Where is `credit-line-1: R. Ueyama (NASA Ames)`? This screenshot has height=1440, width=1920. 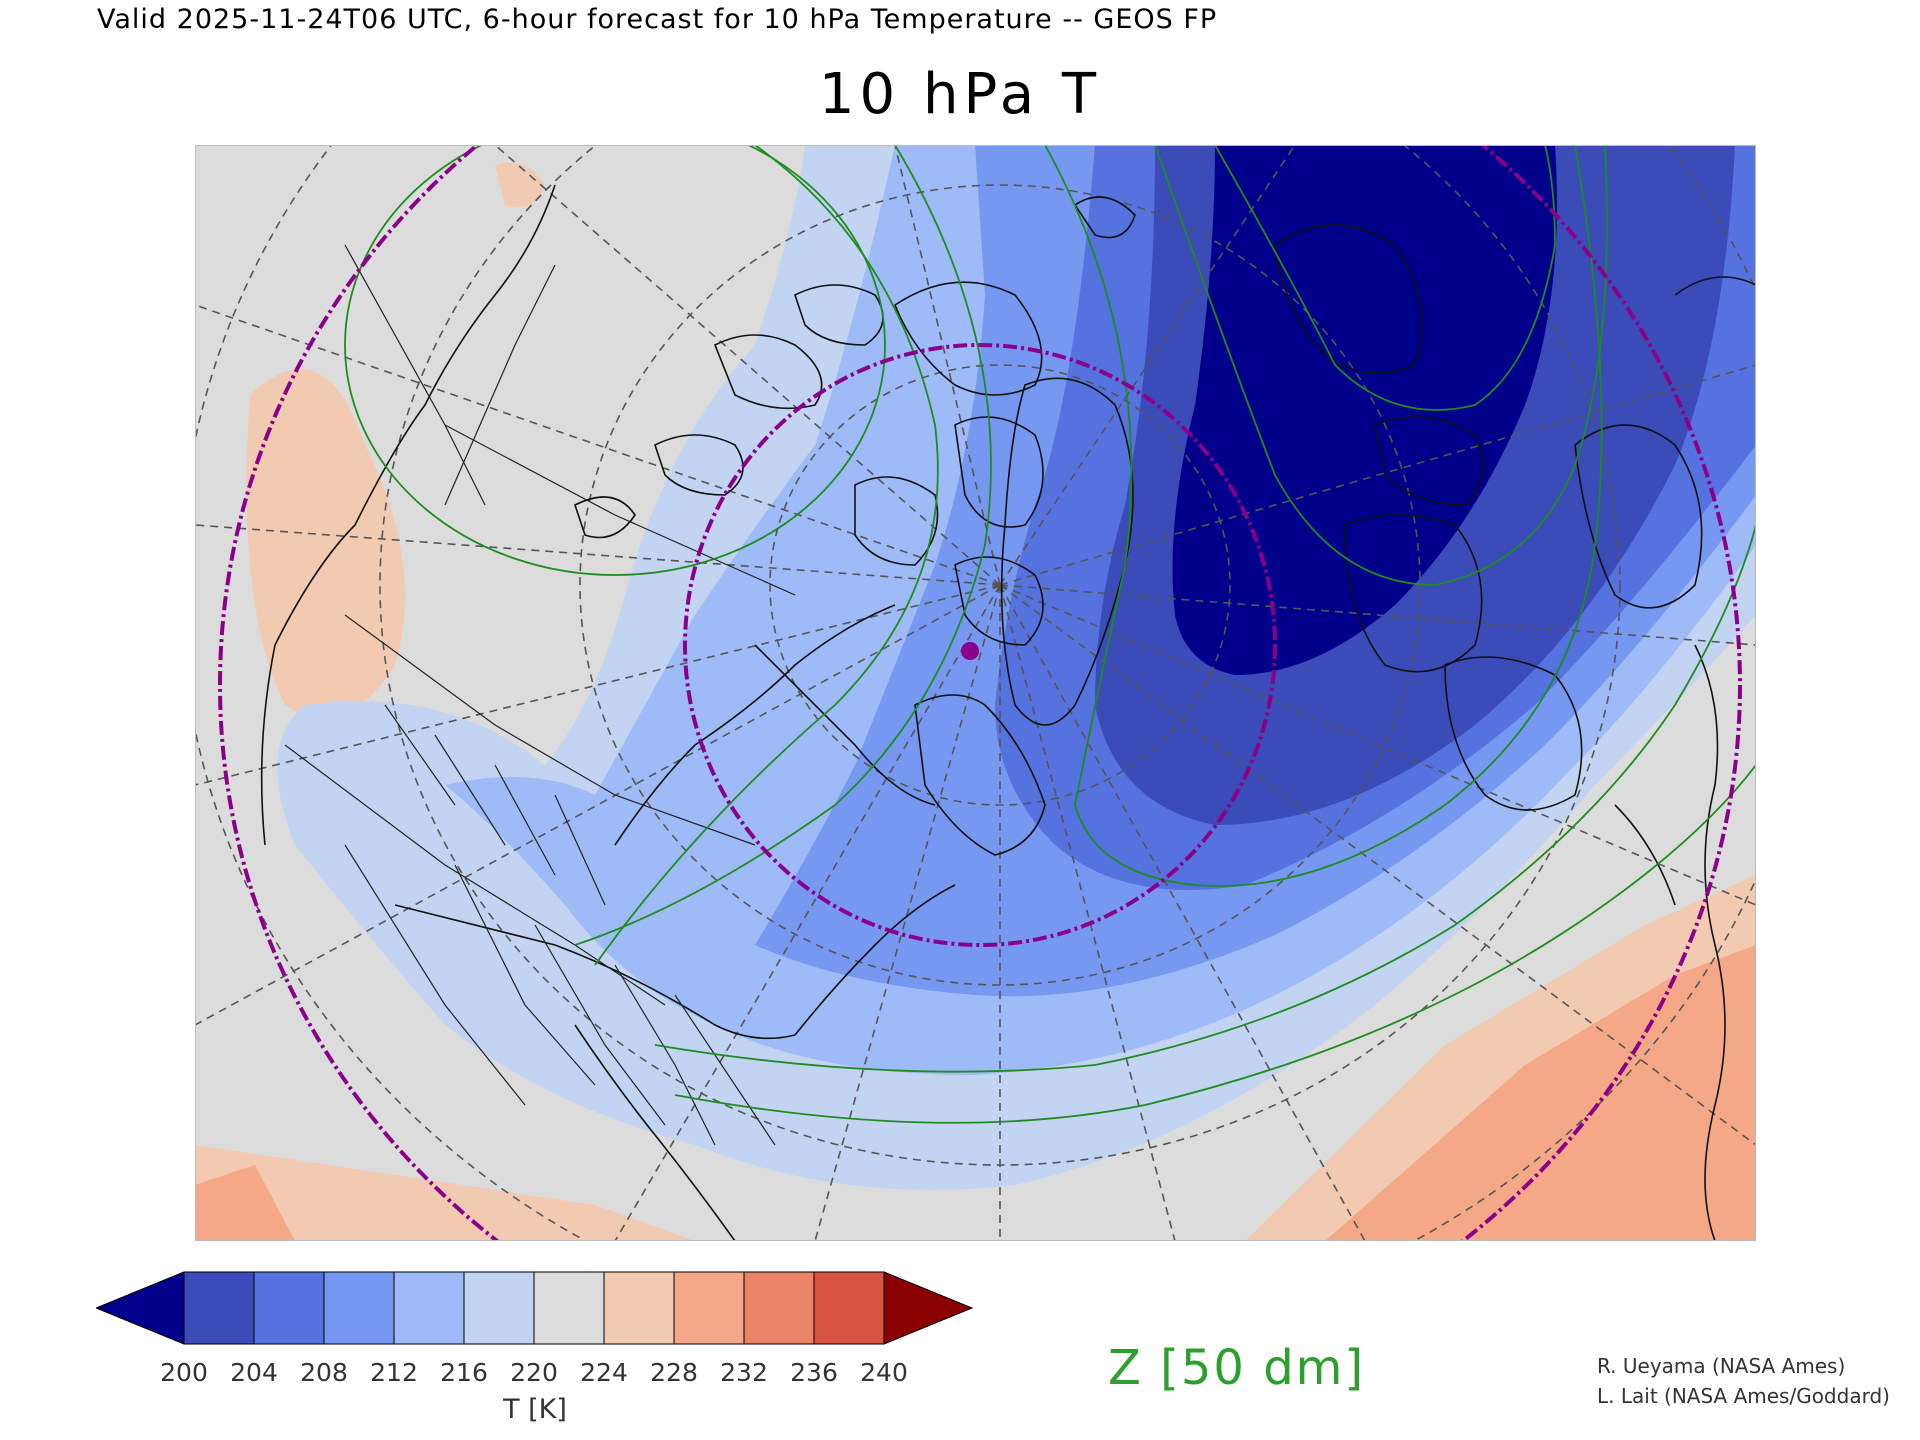
credit-line-1: R. Ueyama (NASA Ames) is located at coordinates (1721, 1366).